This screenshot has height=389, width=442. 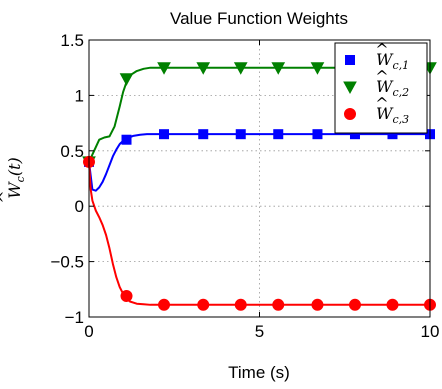 I want to click on legend-entry-2: Wc,2^, so click(x=376, y=83).